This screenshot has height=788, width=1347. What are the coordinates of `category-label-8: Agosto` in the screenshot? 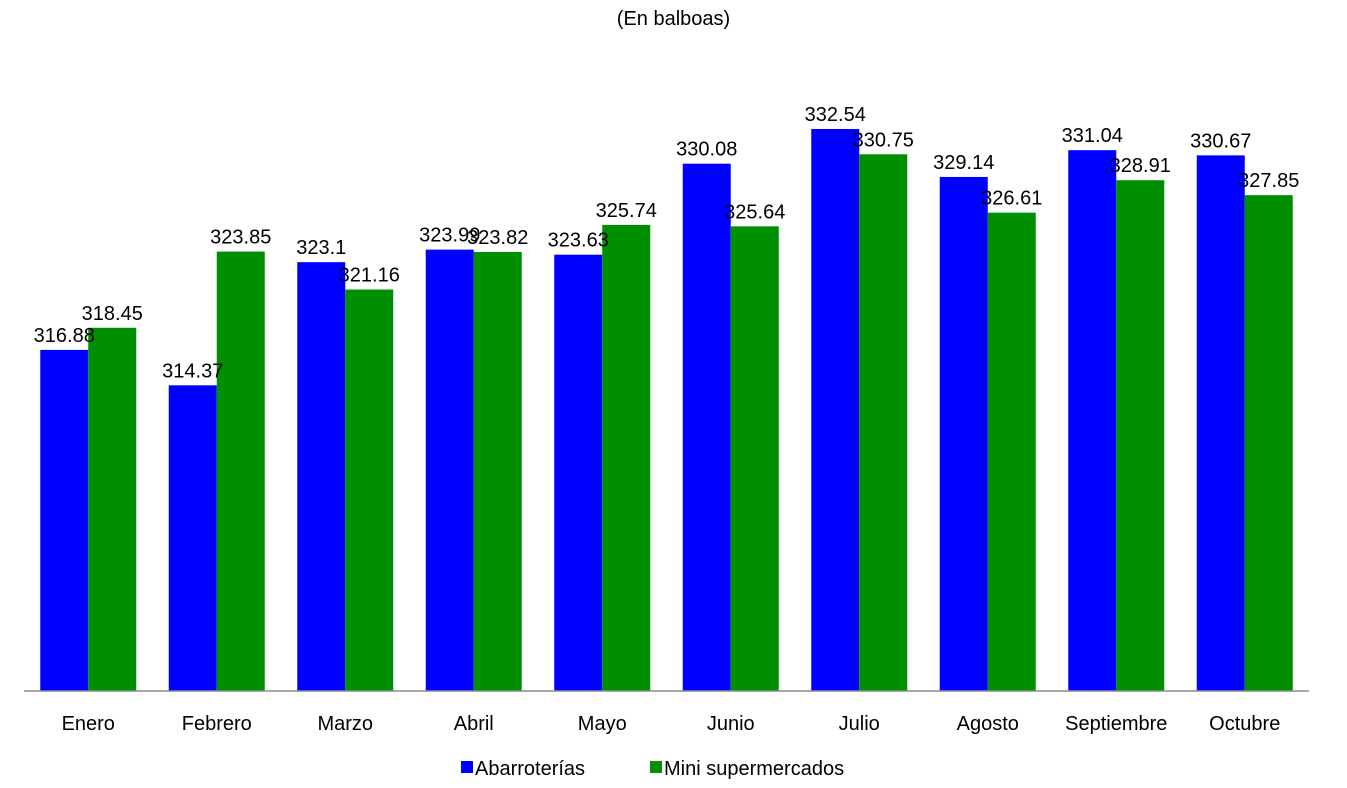 It's located at (988, 724).